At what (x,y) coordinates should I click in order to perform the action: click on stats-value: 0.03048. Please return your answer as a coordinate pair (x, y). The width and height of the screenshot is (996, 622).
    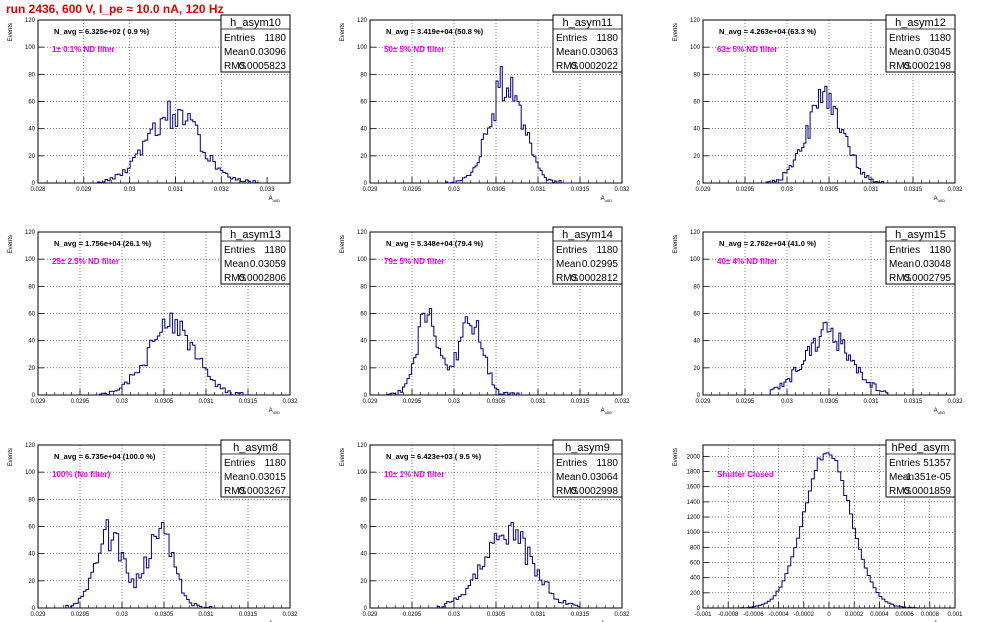
    Looking at the image, I should click on (933, 264).